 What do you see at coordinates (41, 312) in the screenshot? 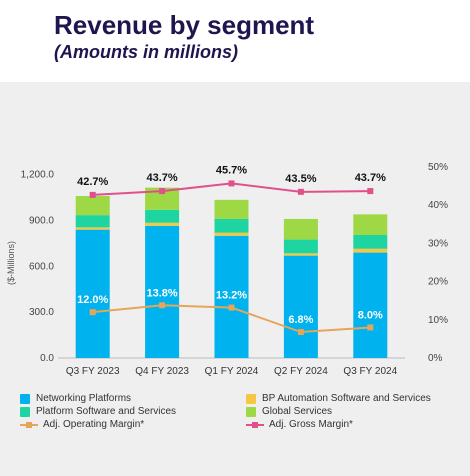
I see `y-tick-label: 300.0` at bounding box center [41, 312].